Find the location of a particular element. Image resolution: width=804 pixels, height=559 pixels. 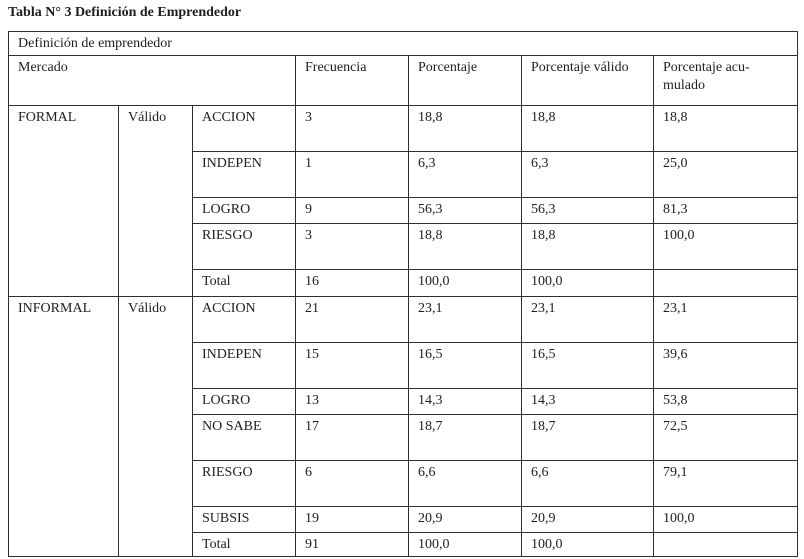

cumulative-percent-cell: 25,0 is located at coordinates (725, 174).